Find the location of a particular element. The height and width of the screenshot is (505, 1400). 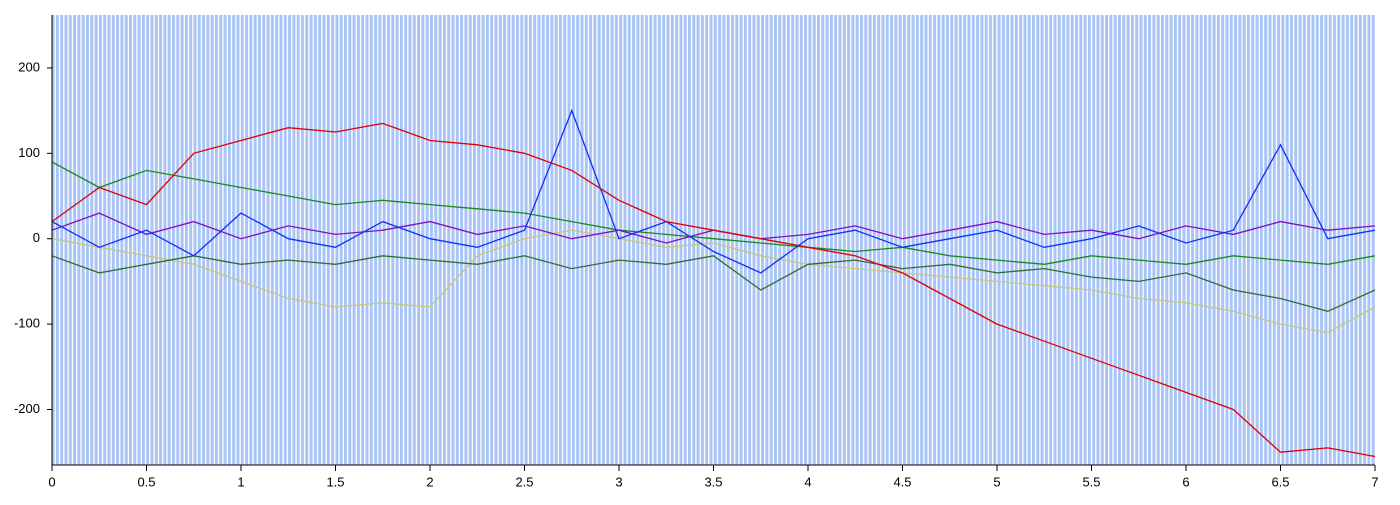

x-tick-label: 1.5 is located at coordinates (335, 481).